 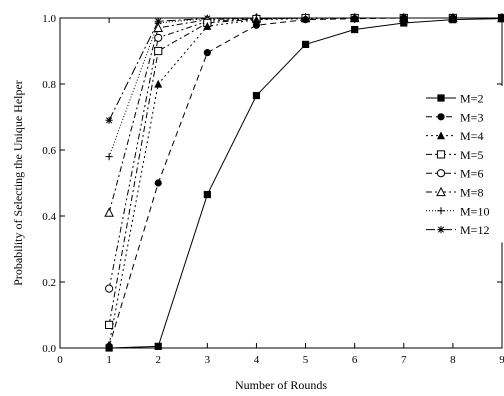 I want to click on x-tick-label: 9, so click(x=501, y=360).